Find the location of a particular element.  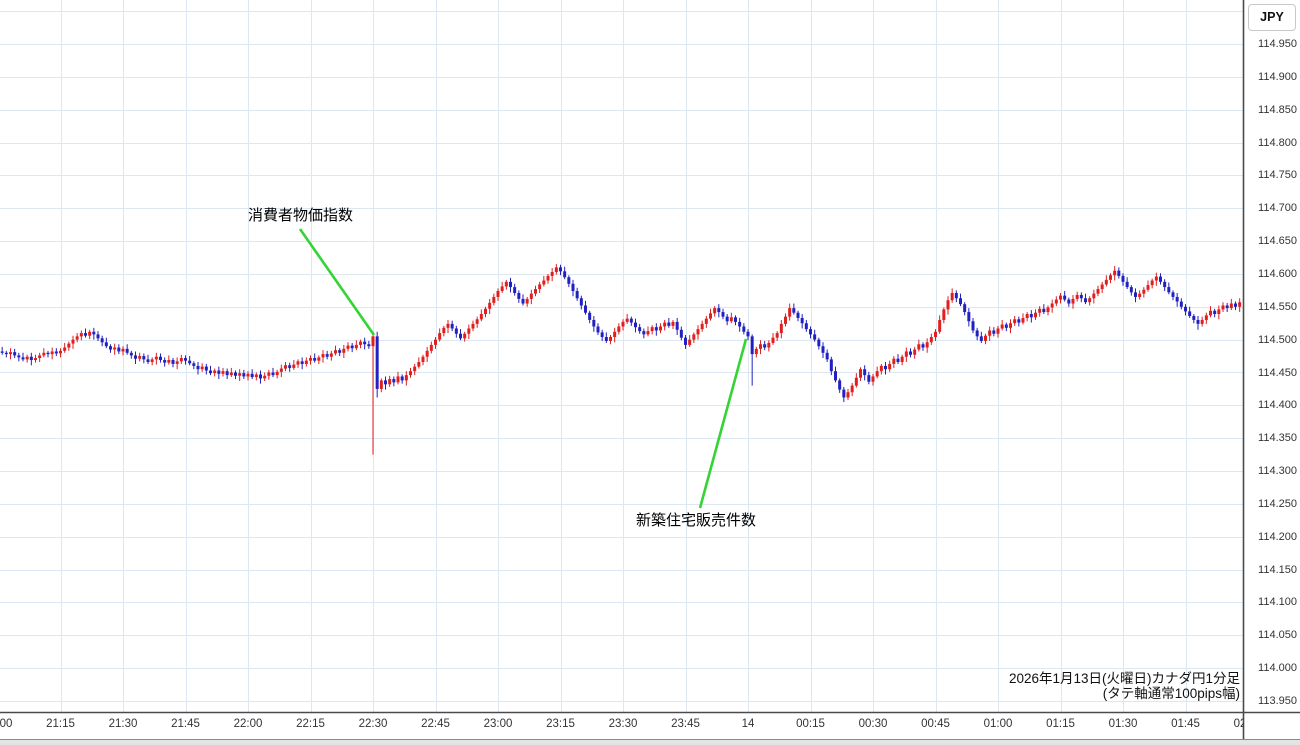

time-tick-label: 22:15 is located at coordinates (310, 724).